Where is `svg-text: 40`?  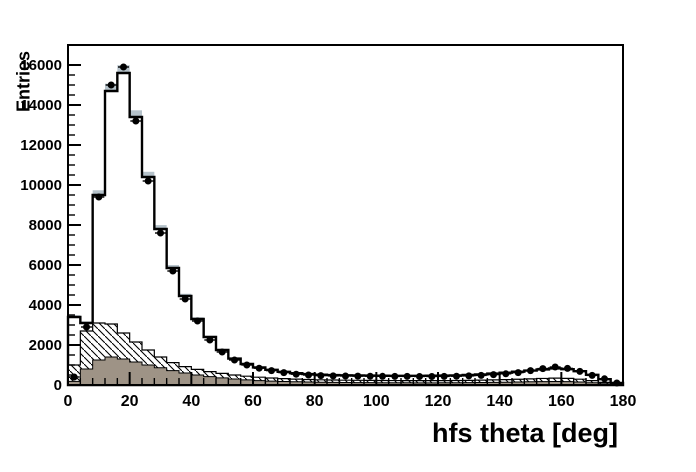 svg-text: 40 is located at coordinates (191, 401).